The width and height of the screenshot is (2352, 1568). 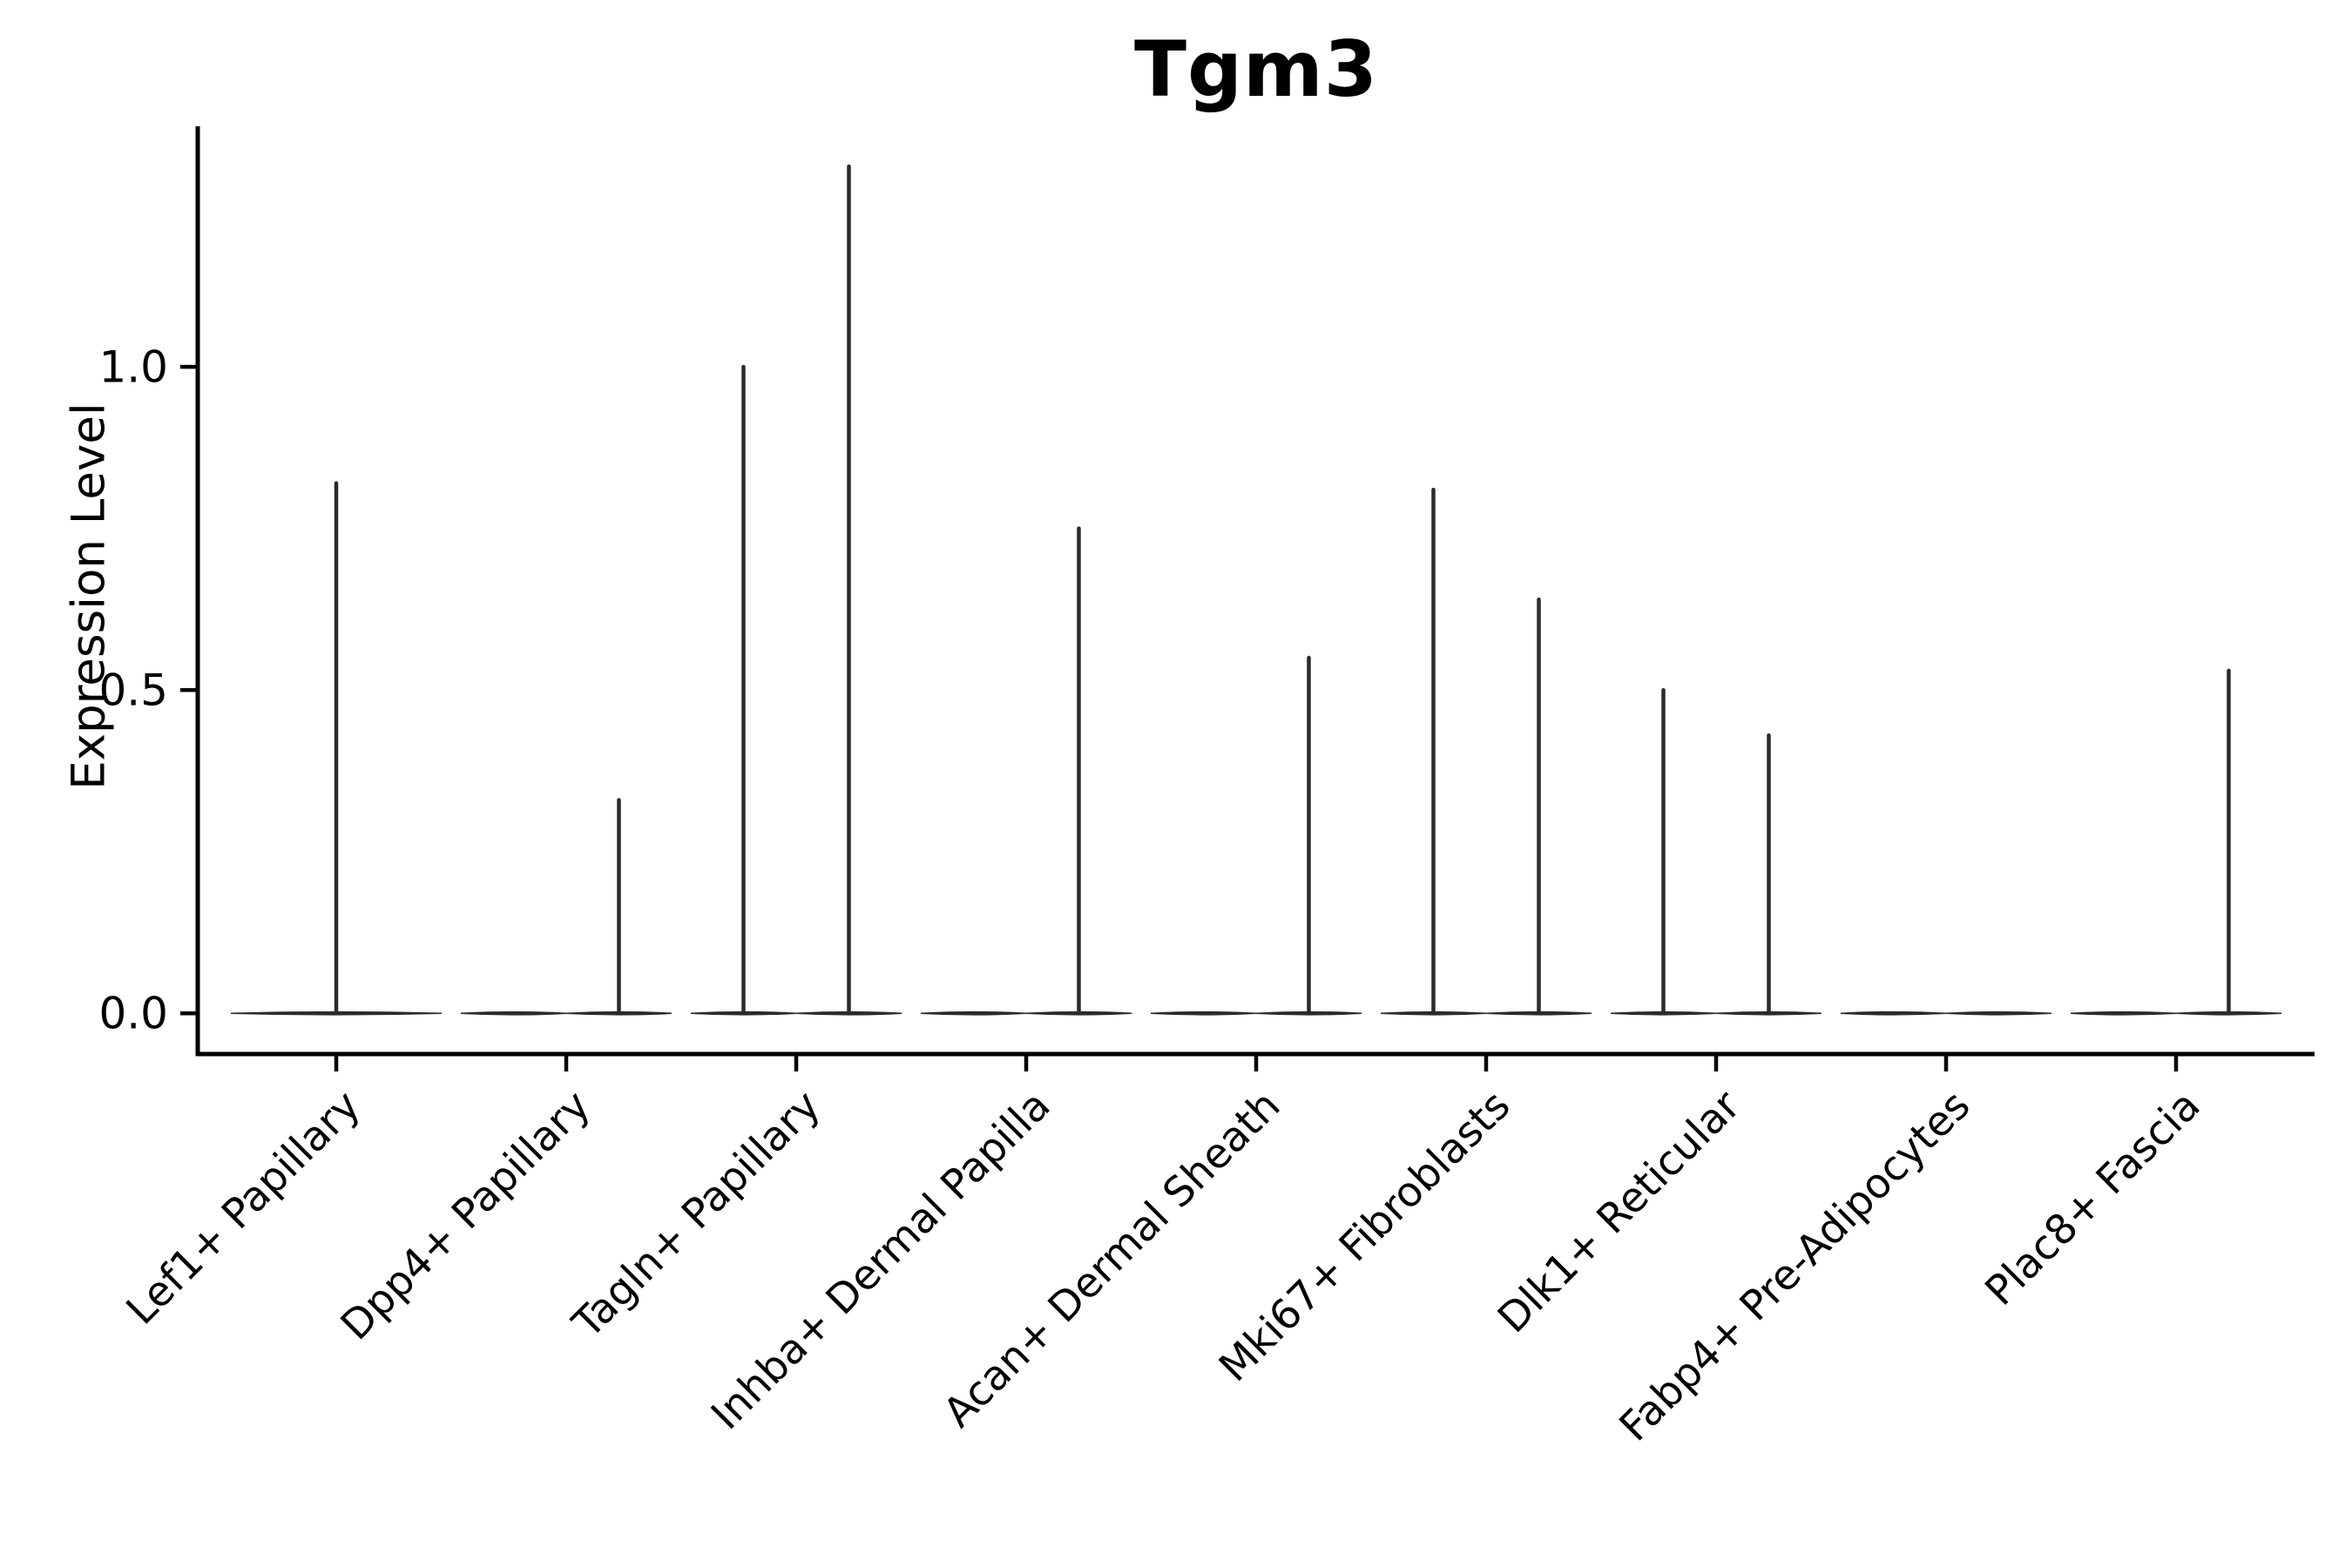 What do you see at coordinates (2093, 1198) in the screenshot?
I see `x-tick-label: Plac8+ Fascia` at bounding box center [2093, 1198].